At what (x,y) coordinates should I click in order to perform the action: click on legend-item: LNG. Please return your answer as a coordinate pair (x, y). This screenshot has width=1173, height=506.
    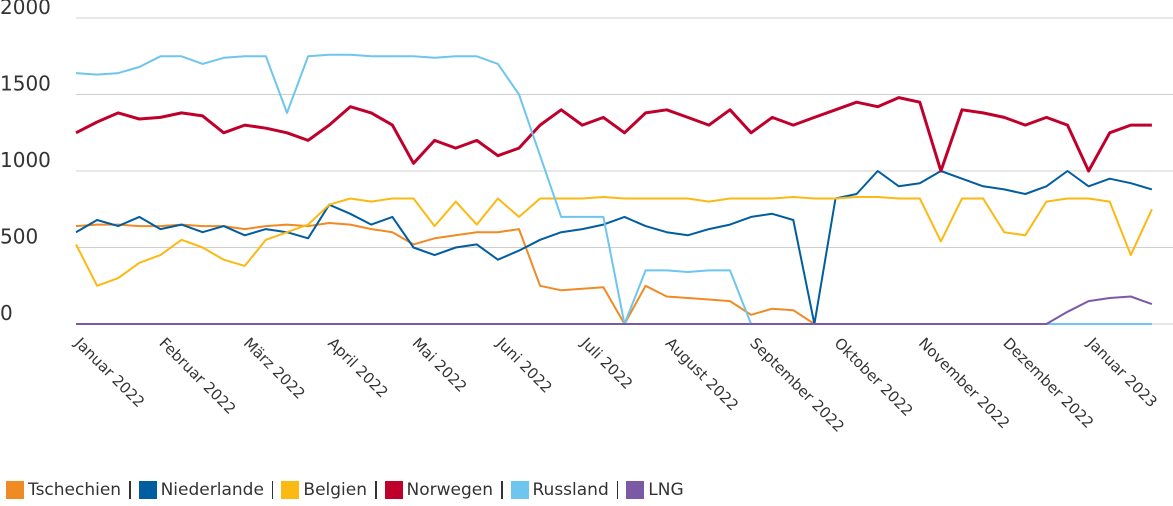
    Looking at the image, I should click on (655, 490).